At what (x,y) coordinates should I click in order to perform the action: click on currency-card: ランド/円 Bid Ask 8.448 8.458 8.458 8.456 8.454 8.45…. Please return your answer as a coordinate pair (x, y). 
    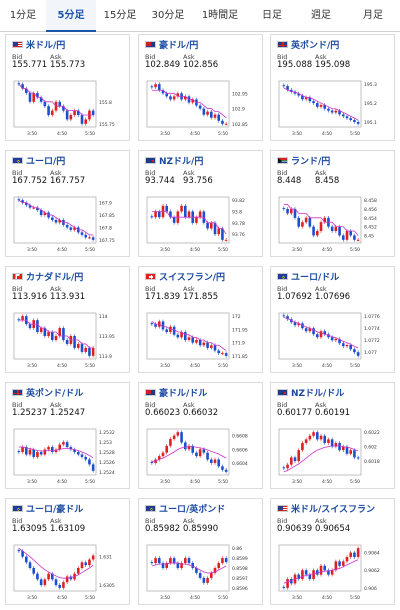
    Looking at the image, I should click on (332, 203).